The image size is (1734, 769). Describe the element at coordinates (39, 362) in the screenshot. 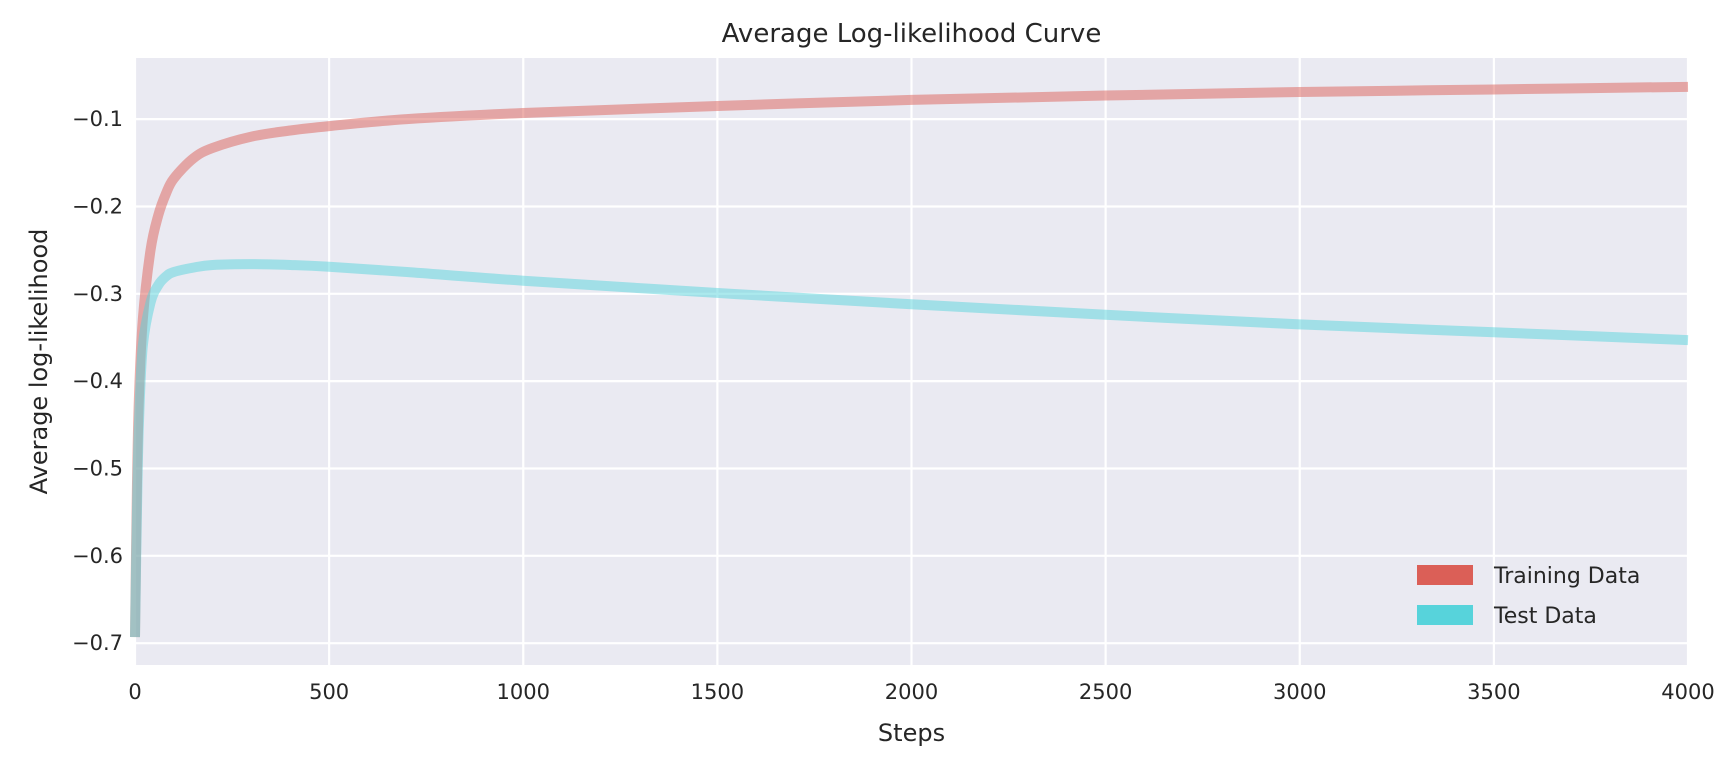

I see `y-axis-title: Average log-likelihood` at that location.